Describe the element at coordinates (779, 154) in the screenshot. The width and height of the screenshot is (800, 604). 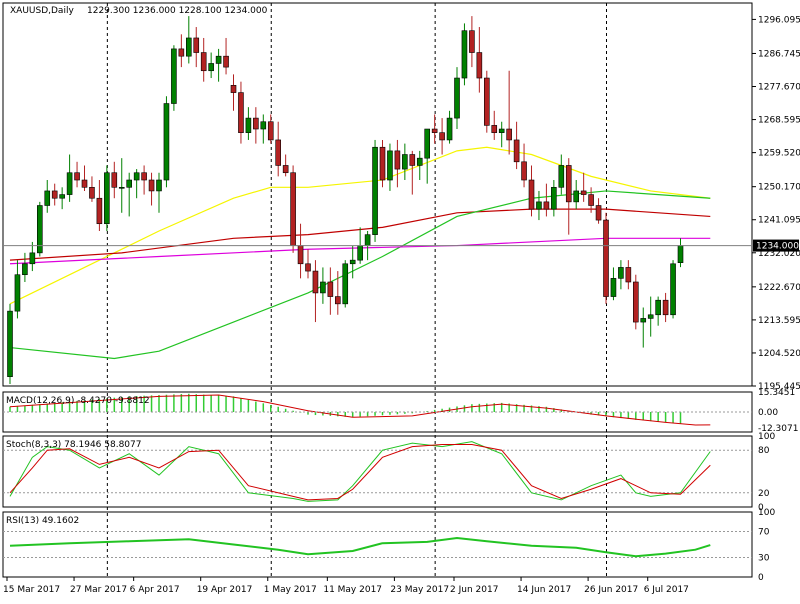
I see `price-tick-label: 1259.520` at that location.